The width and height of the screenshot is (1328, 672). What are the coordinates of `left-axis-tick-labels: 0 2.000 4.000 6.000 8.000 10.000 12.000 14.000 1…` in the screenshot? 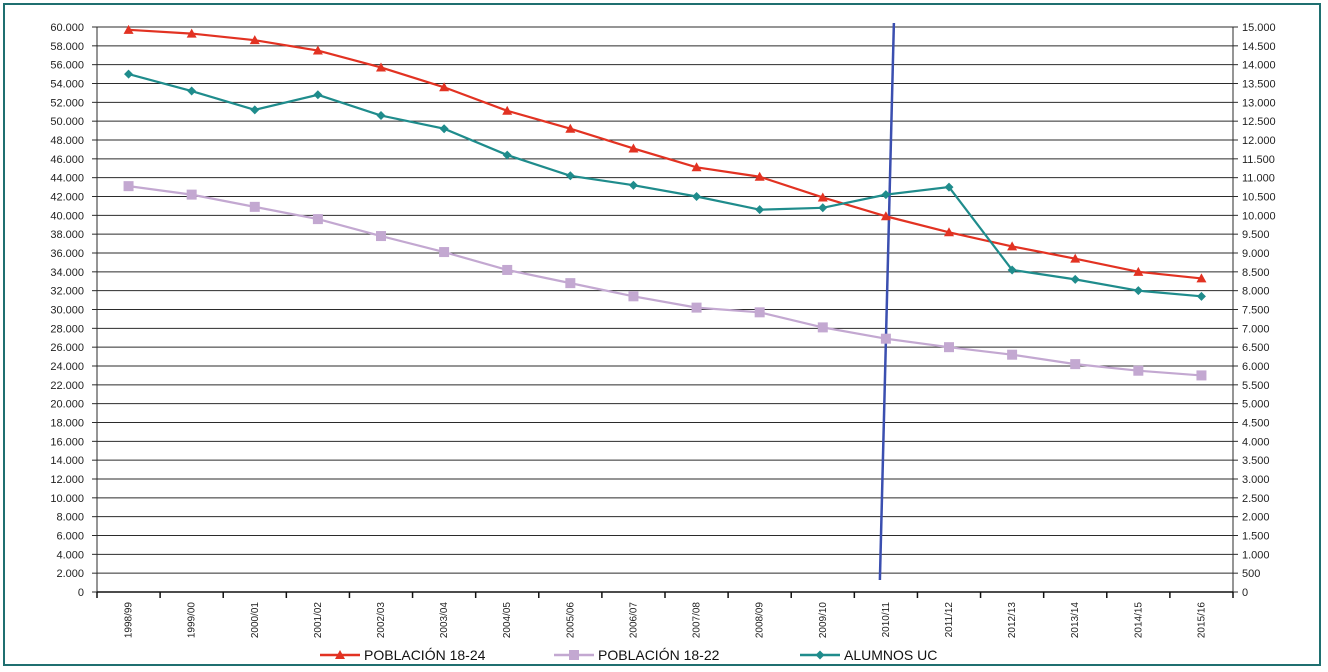 It's located at (73, 310).